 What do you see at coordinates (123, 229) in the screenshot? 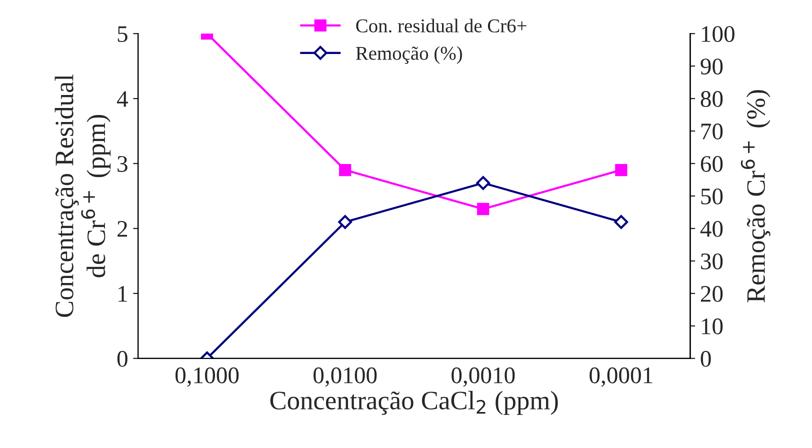
I see `y-tick-label: 2` at bounding box center [123, 229].